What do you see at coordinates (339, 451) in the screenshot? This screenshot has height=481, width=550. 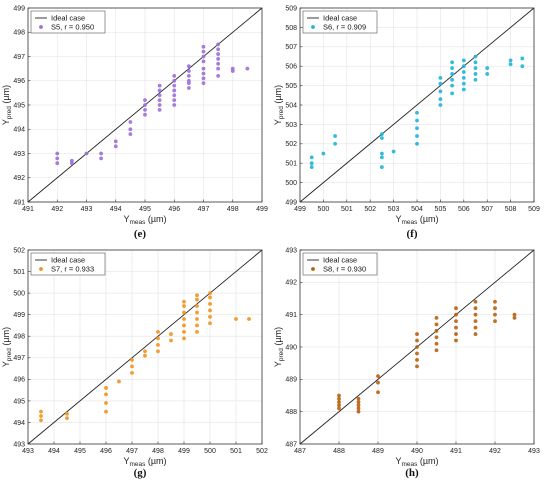 I see `x-tick-label: 488` at bounding box center [339, 451].